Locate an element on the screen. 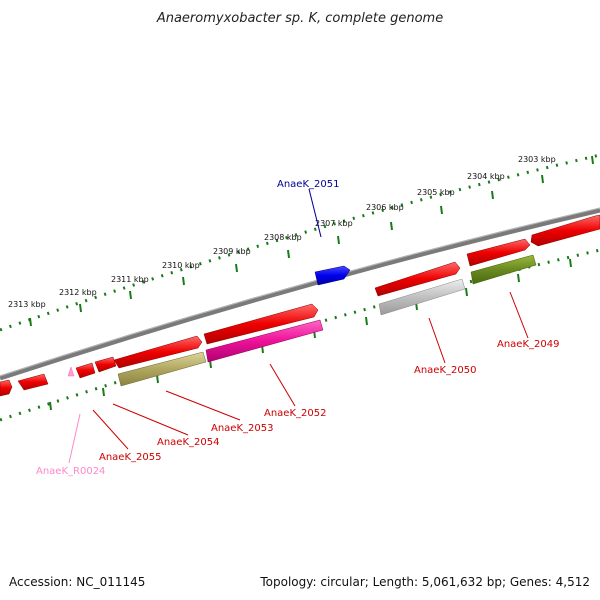 The height and width of the screenshot is (600, 600). gene-anaek-2051 is located at coordinates (332, 275).